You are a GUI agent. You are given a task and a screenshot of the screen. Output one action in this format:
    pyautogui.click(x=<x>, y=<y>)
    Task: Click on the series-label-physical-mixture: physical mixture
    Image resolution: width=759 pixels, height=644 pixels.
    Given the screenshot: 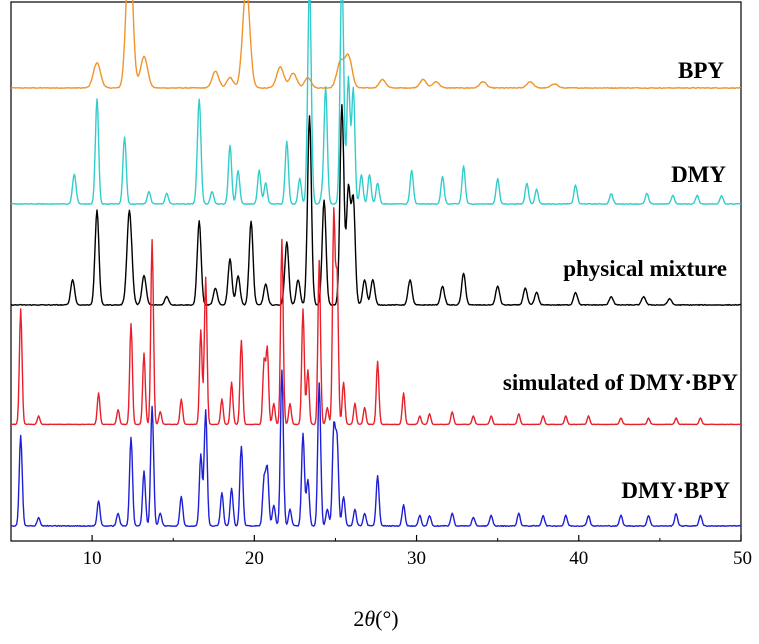 What is the action you would take?
    pyautogui.click(x=645, y=268)
    